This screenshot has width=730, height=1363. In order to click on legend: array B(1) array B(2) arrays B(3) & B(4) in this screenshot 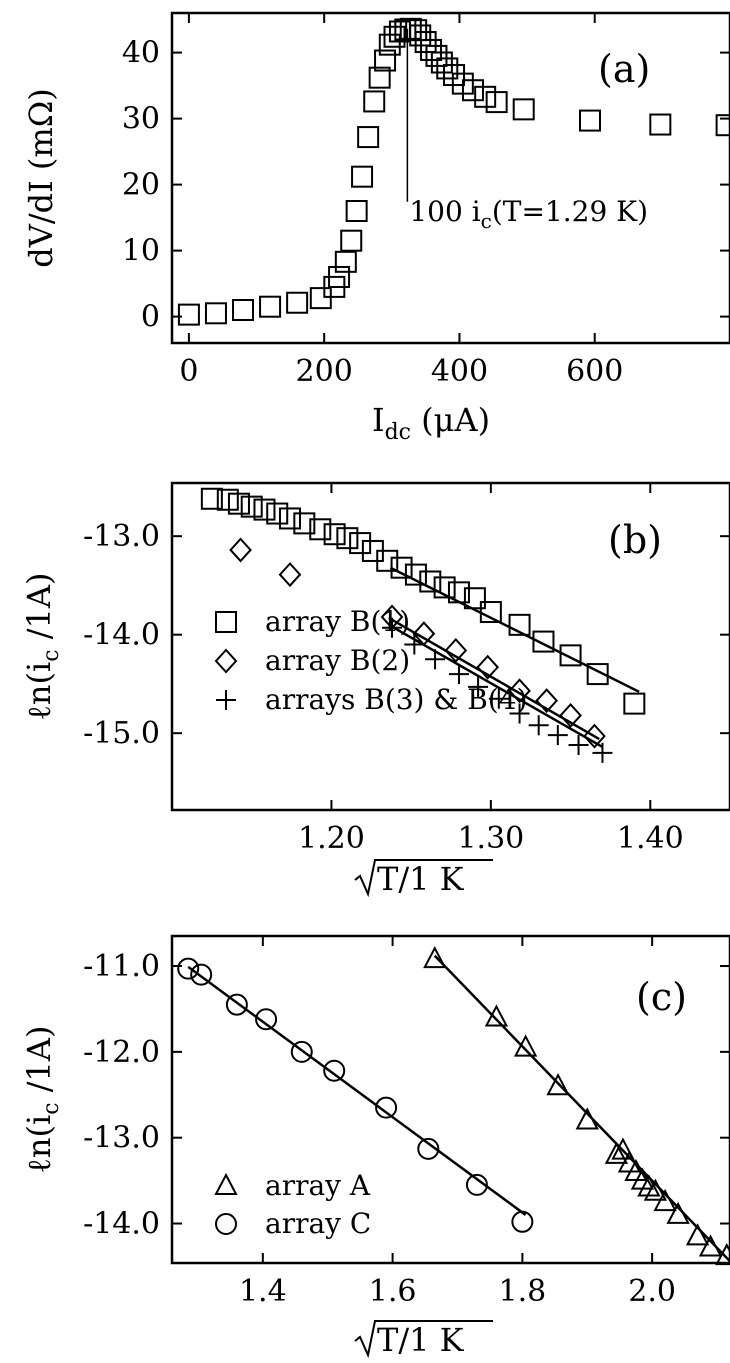, I will do `click(370, 660)`.